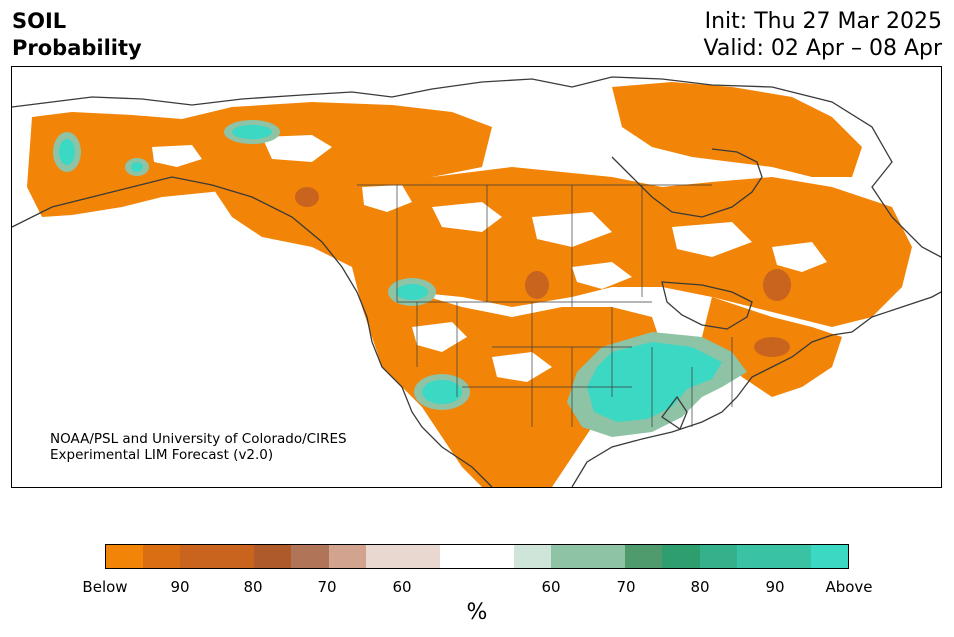 Image resolution: width=954 pixels, height=637 pixels. Describe the element at coordinates (737, 129) in the screenshot. I see `below-region-quebec` at that location.